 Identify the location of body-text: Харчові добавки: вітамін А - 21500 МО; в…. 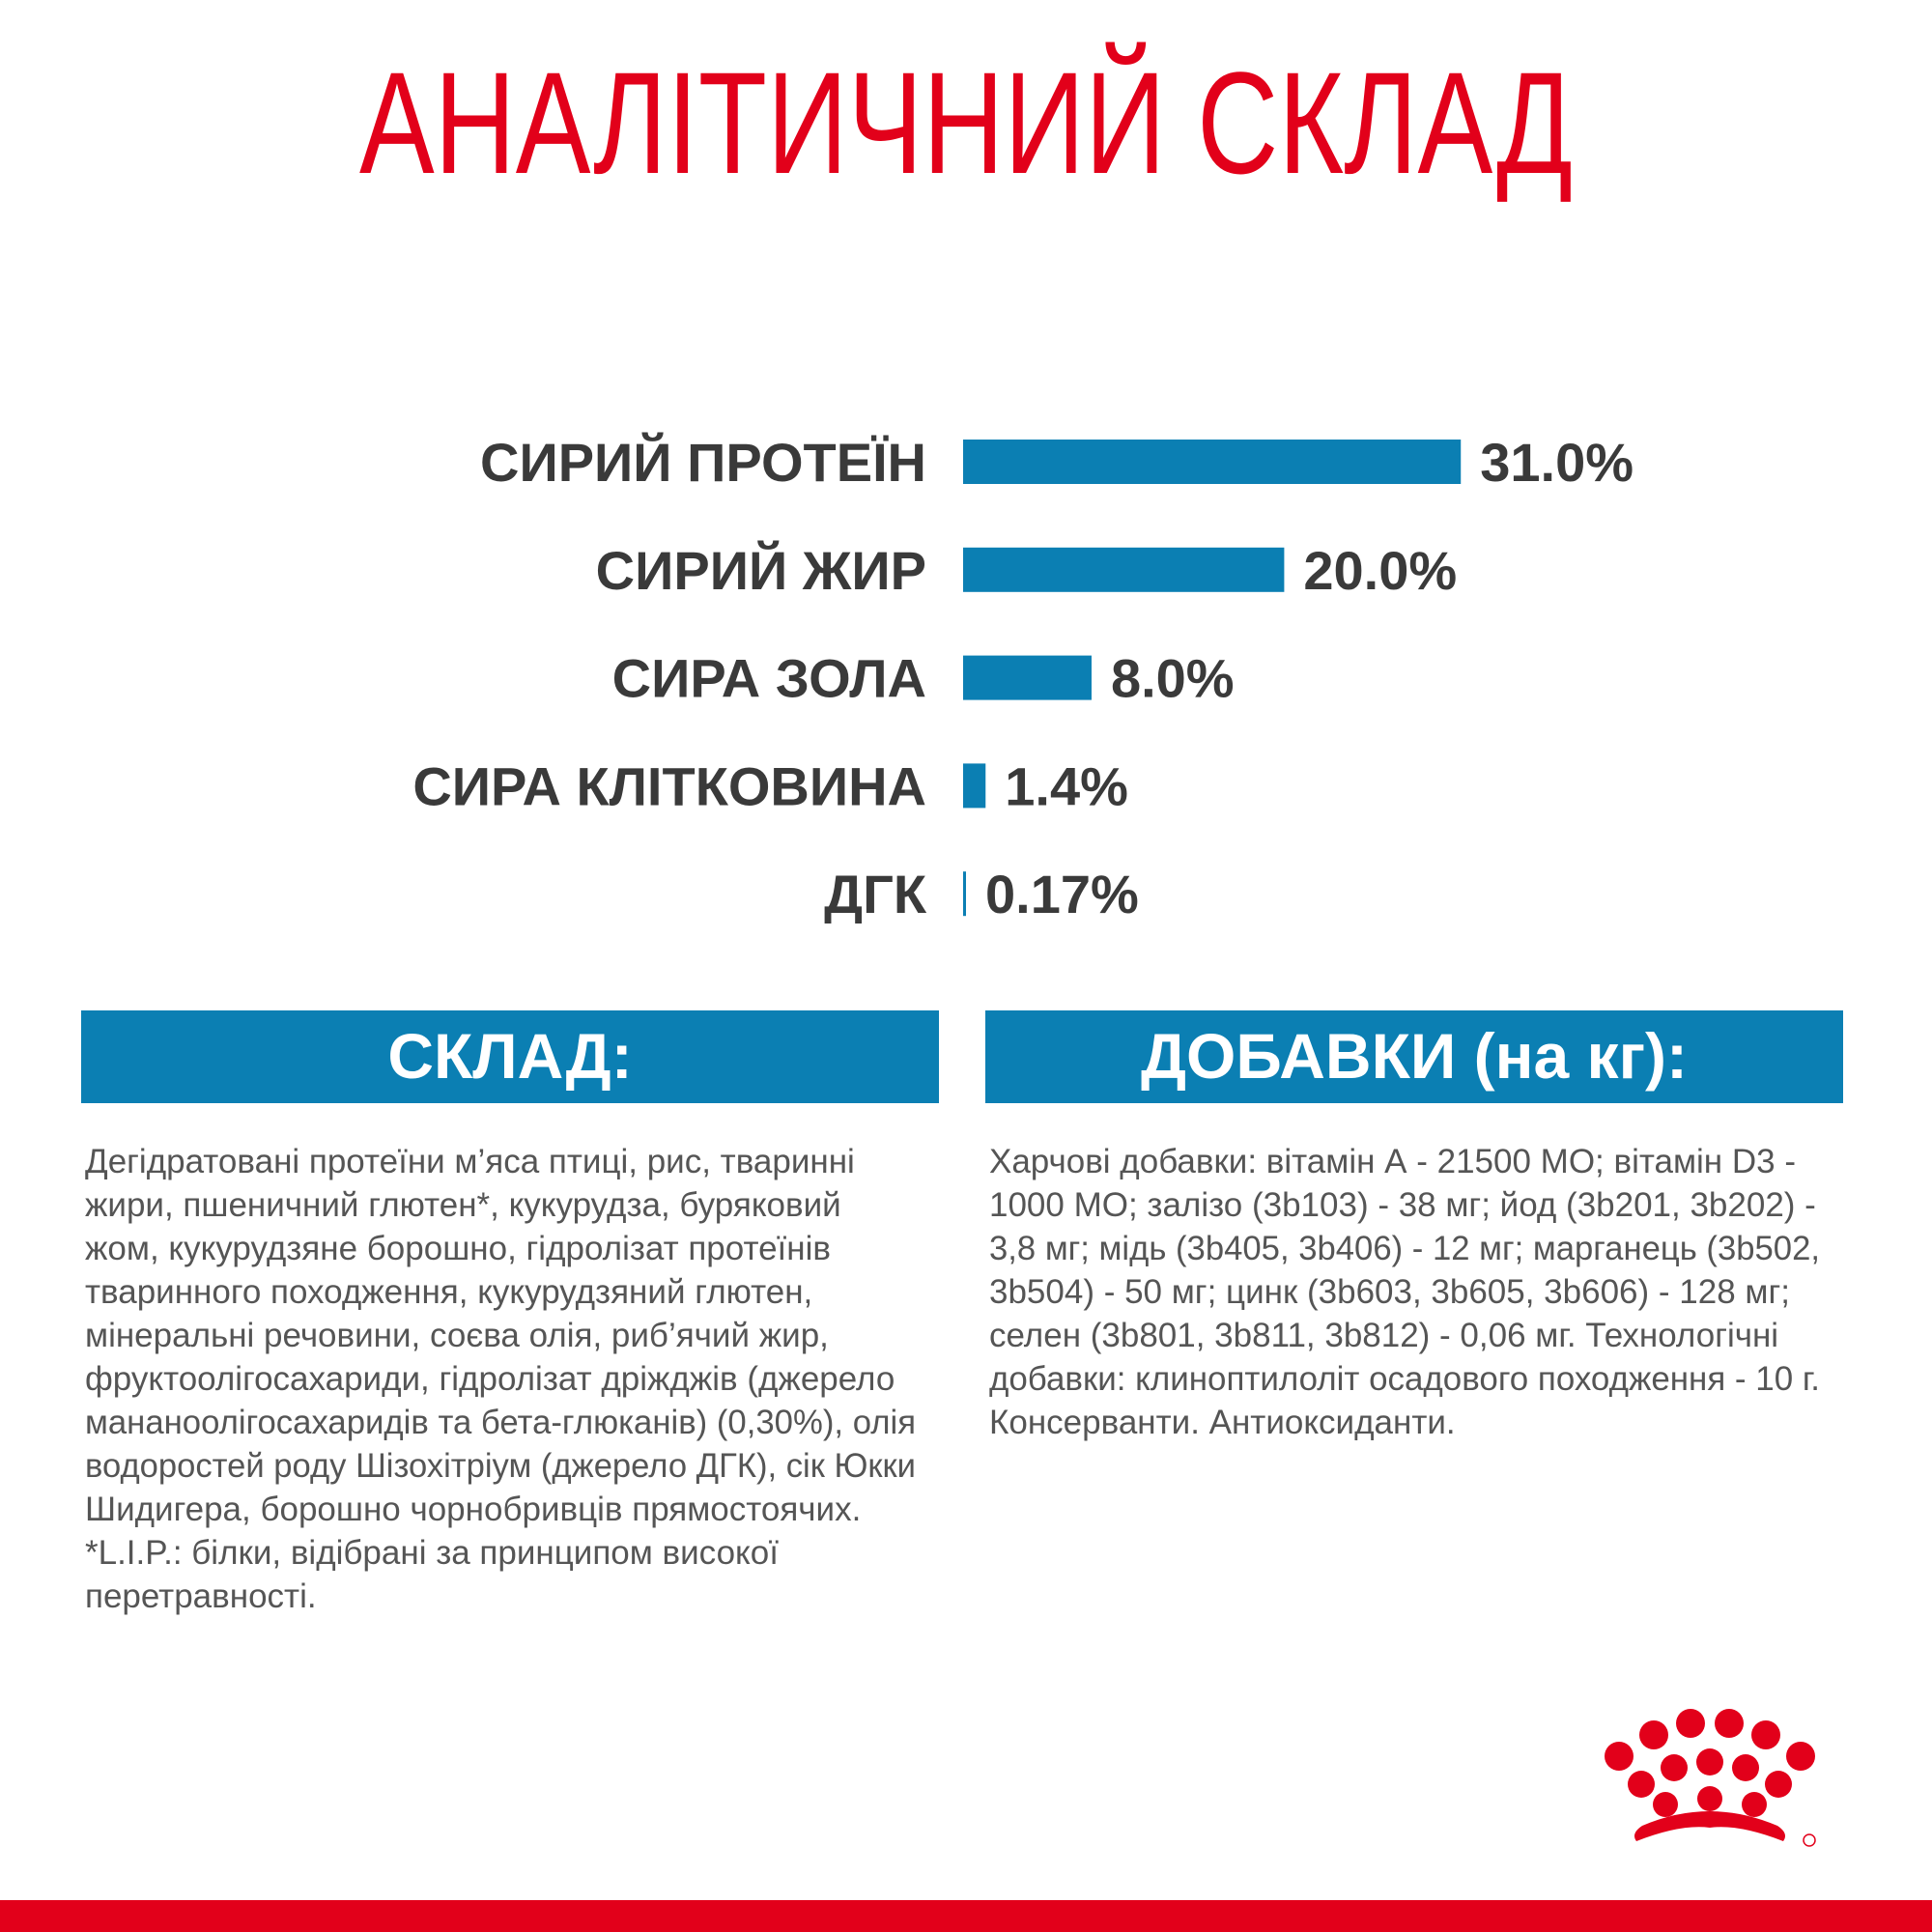
(1392, 1161).